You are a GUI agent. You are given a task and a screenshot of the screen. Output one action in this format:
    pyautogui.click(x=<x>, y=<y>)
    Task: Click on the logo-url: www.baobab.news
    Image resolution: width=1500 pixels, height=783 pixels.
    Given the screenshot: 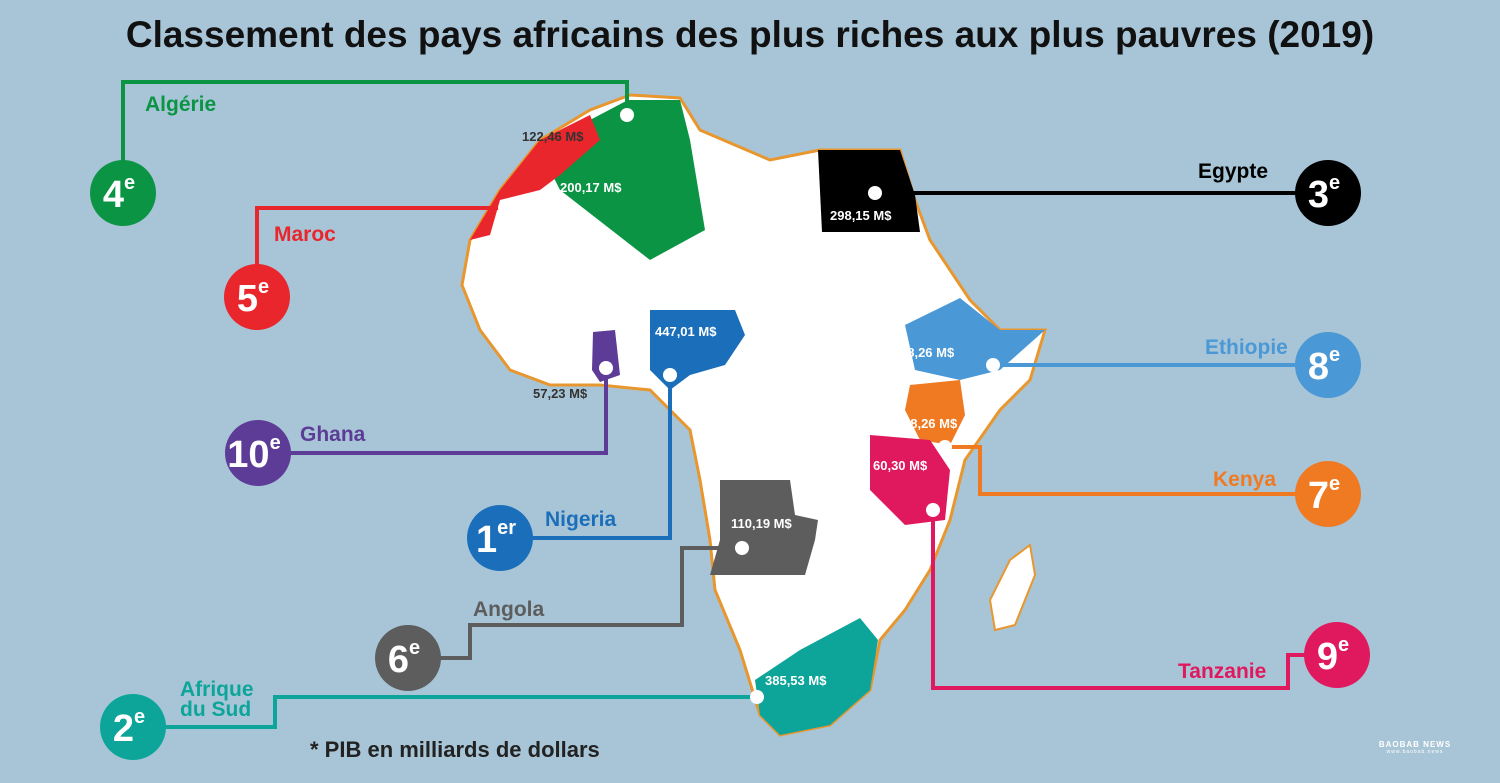 What is the action you would take?
    pyautogui.click(x=1415, y=752)
    